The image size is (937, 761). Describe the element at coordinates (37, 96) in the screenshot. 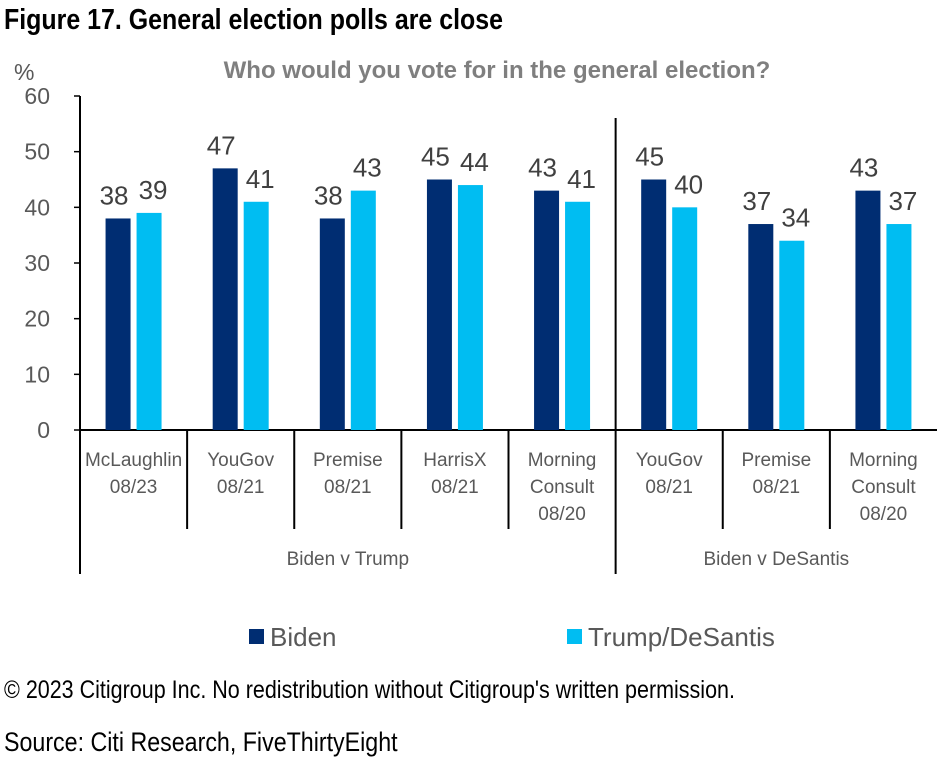

I see `y-tick-label: 60` at that location.